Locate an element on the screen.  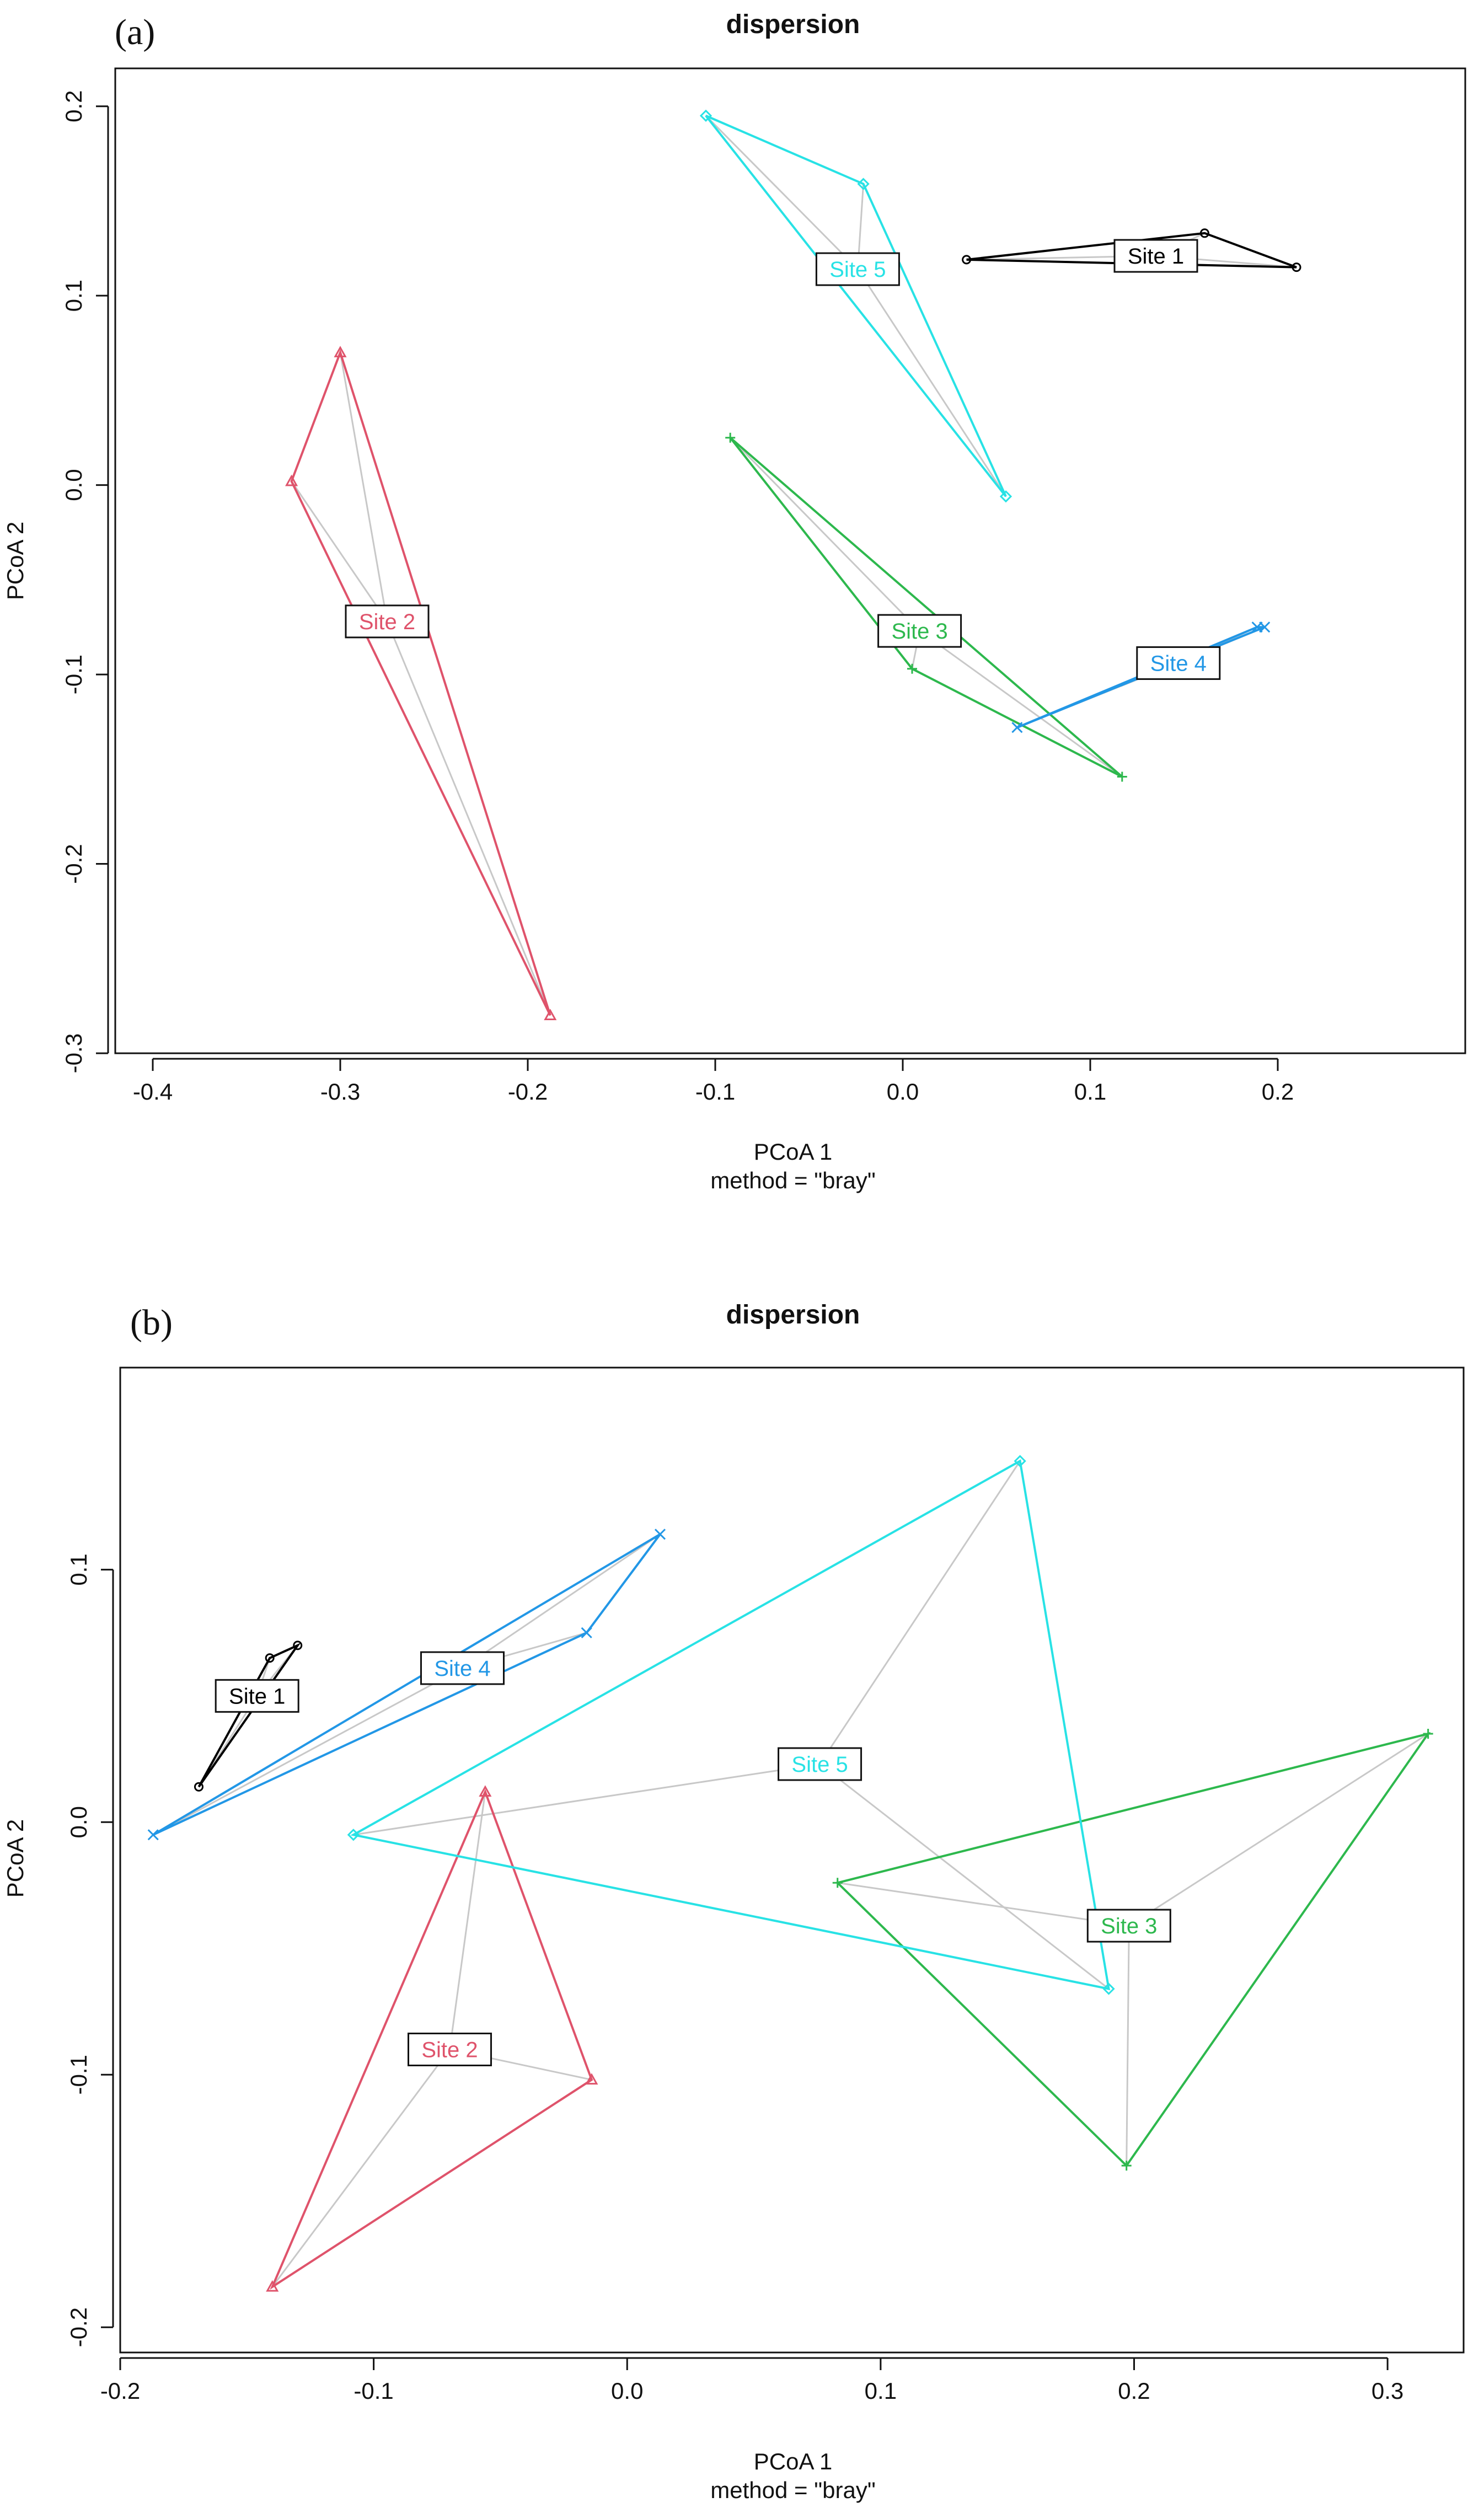
site-4-spoke is located at coordinates (561, 1602).